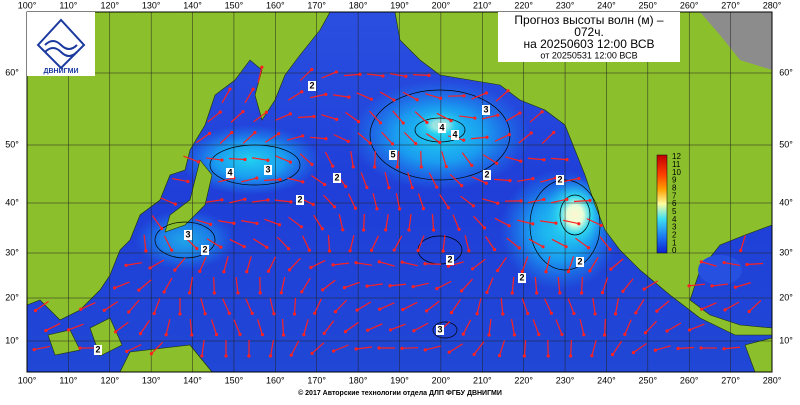 This screenshot has height=405, width=800. What do you see at coordinates (399, 5) in the screenshot?
I see `lon-label: 190°` at bounding box center [399, 5].